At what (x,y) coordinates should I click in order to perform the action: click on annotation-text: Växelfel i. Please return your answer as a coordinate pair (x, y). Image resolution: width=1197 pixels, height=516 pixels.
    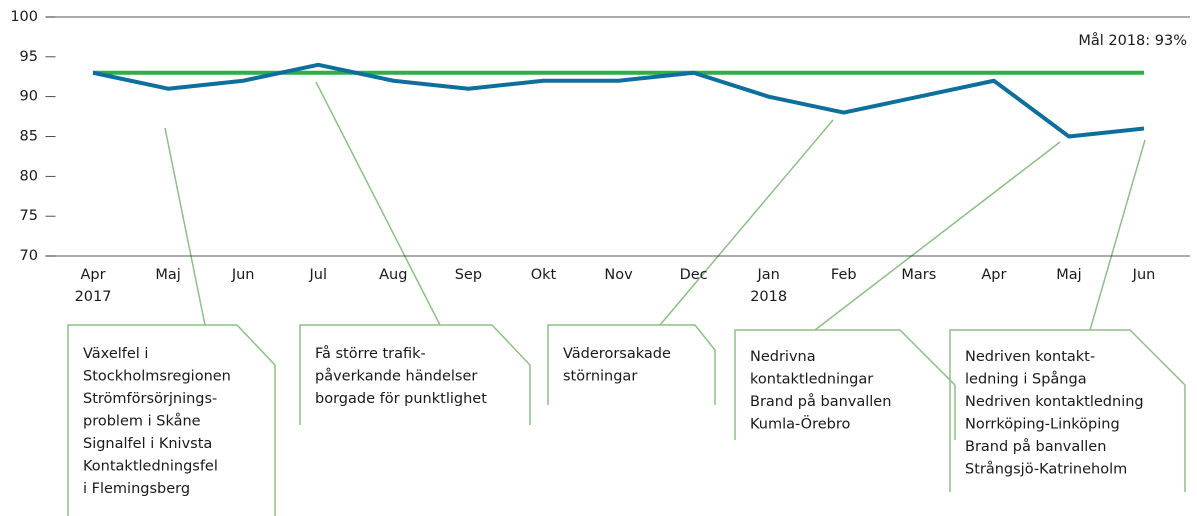
    Looking at the image, I should click on (115, 354).